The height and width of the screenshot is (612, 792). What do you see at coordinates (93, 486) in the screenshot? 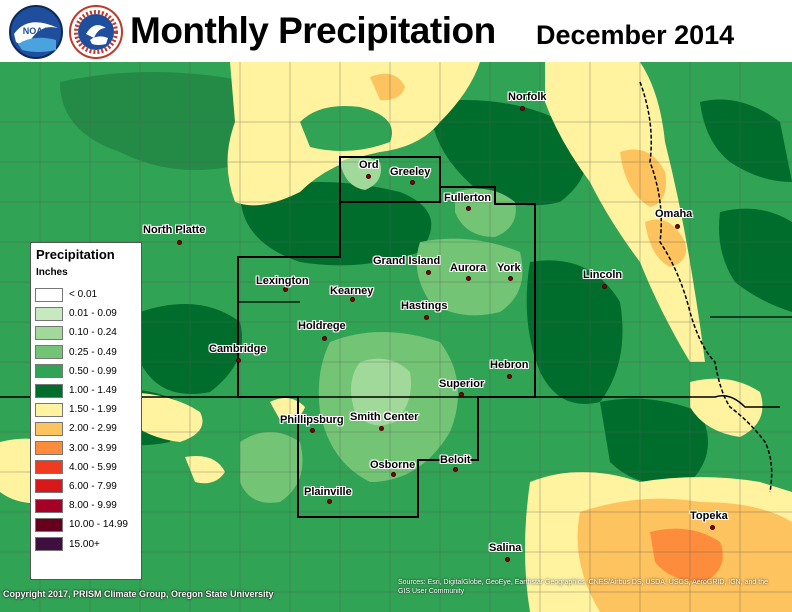
I see `legend-label: 6.00 - 7.99` at bounding box center [93, 486].